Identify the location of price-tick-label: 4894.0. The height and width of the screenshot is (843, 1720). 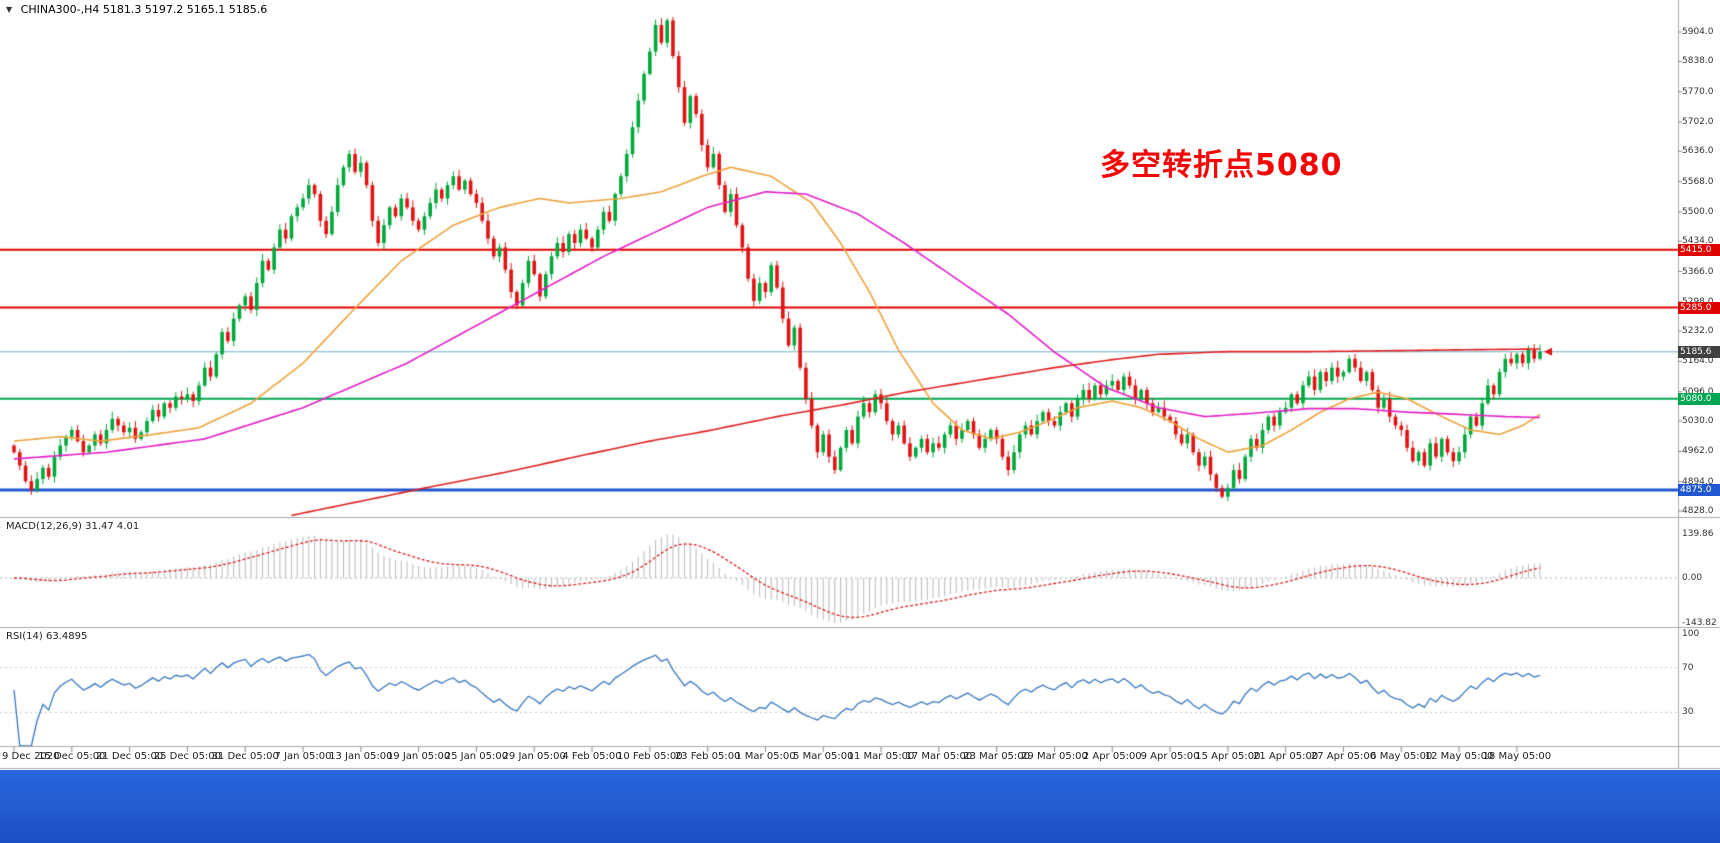
(1698, 481).